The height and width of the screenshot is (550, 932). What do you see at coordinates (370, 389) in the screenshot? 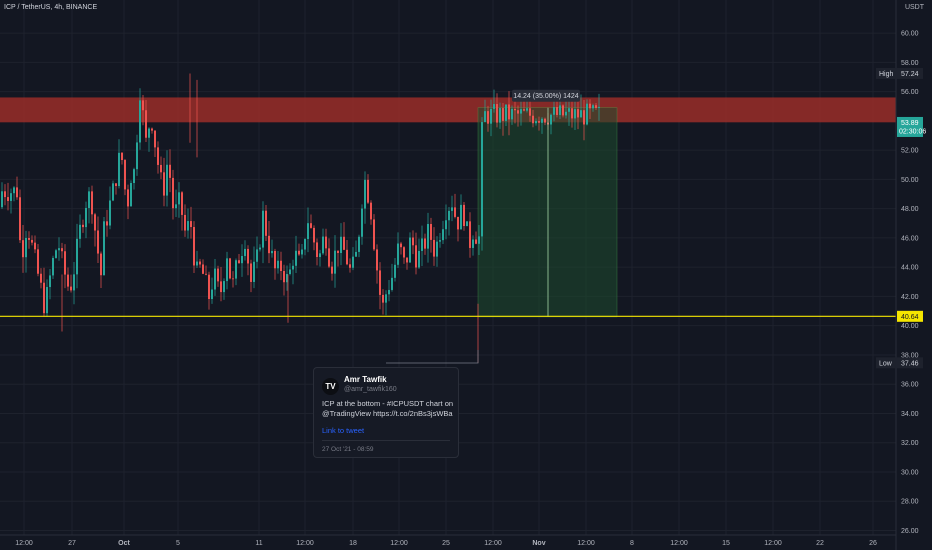
I see `tweet-handle: @amr_tawfik160` at bounding box center [370, 389].